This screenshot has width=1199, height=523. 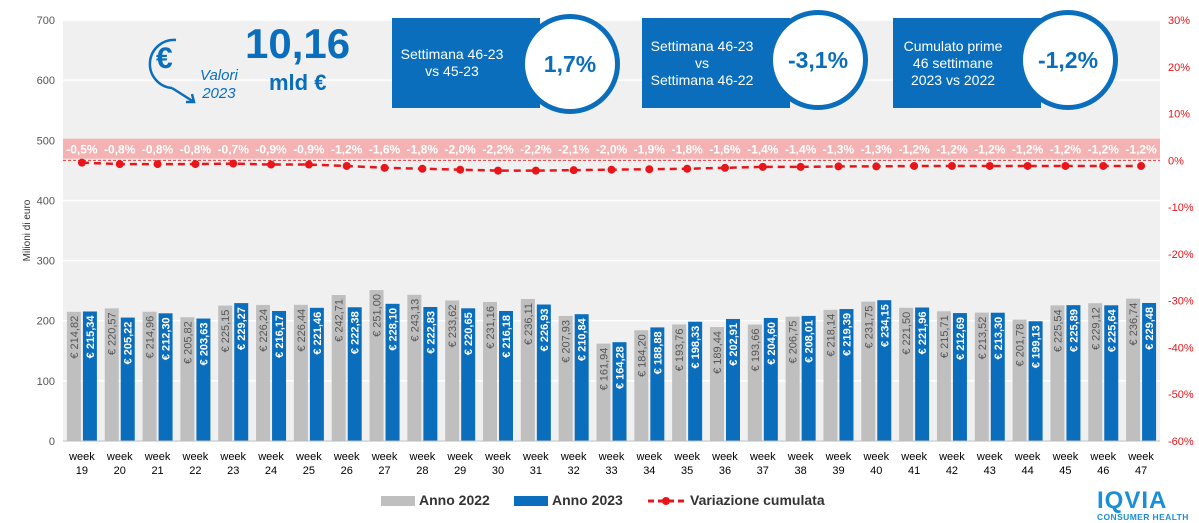 I want to click on bar-label-2022: € 229,12, so click(x=1096, y=328).